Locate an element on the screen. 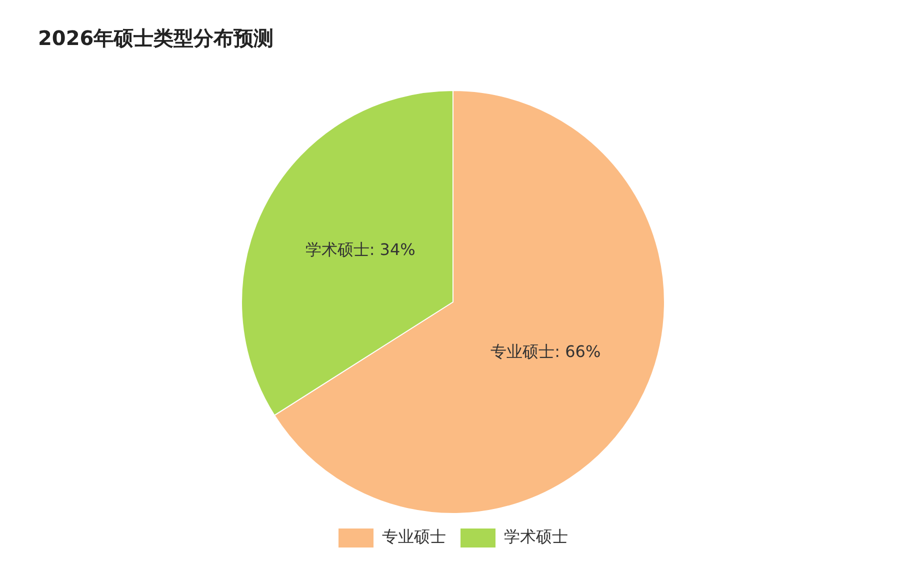 The width and height of the screenshot is (906, 564). chart-title: 2026年硕士类型分布预测 is located at coordinates (156, 38).